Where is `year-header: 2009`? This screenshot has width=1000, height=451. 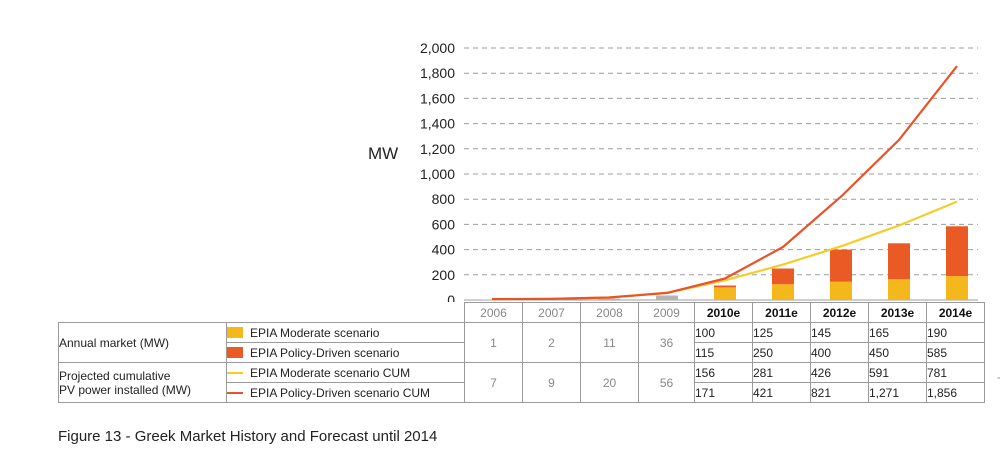
year-header: 2009 is located at coordinates (666, 312).